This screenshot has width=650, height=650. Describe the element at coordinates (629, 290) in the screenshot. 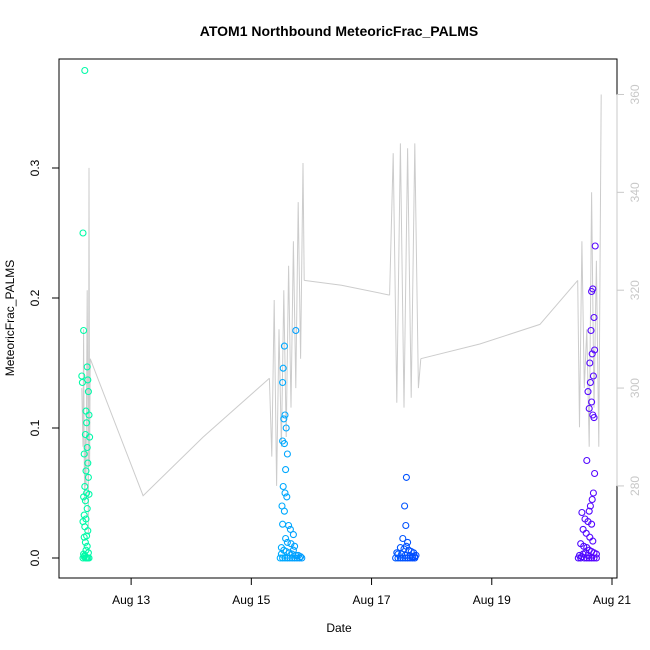

I see `y-axis-right: 280 300 320 340 360` at that location.